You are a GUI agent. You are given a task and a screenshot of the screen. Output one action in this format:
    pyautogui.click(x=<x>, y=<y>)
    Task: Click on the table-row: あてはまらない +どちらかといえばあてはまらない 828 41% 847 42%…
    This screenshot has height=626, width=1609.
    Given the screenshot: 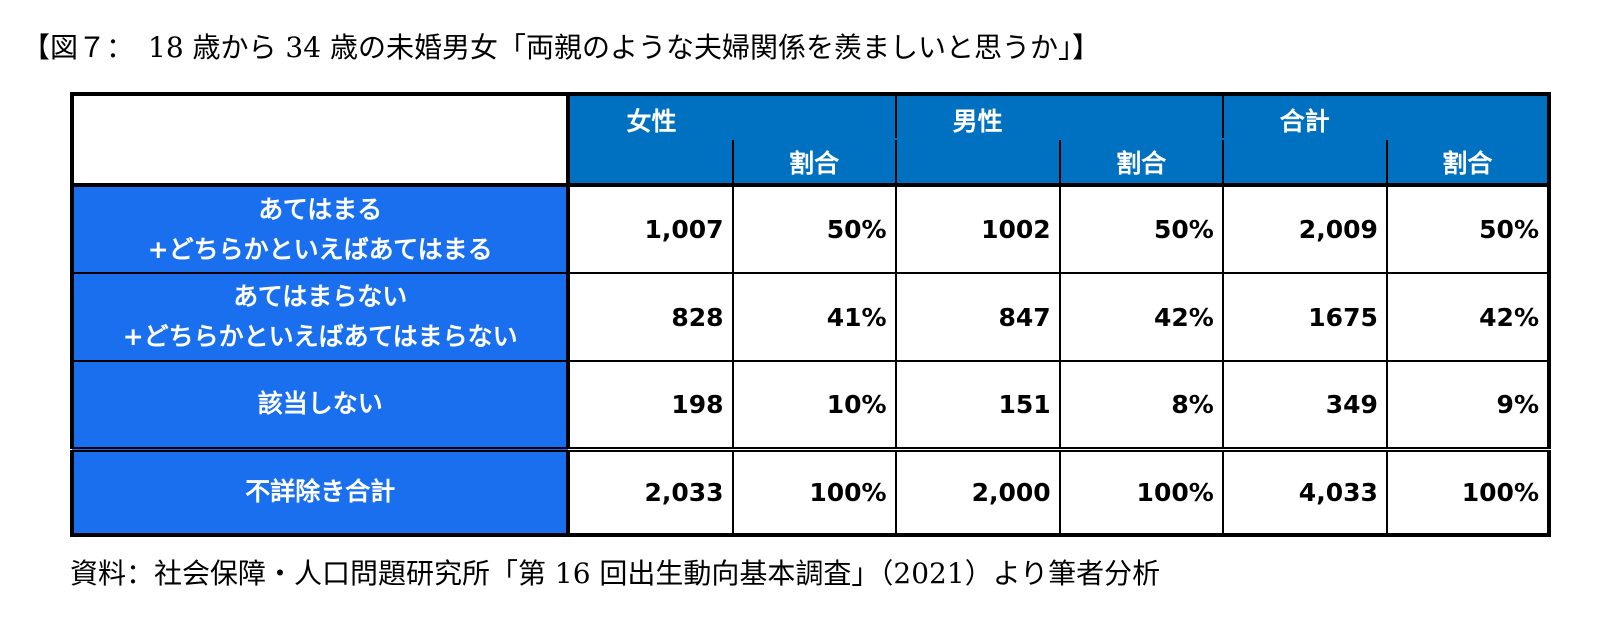 What is the action you would take?
    pyautogui.click(x=810, y=317)
    